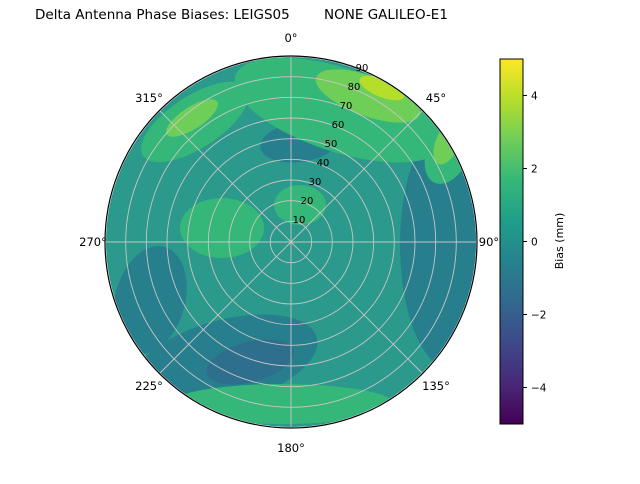 The width and height of the screenshot is (640, 484). What do you see at coordinates (489, 242) in the screenshot?
I see `angular-tick-label: 90°` at bounding box center [489, 242].